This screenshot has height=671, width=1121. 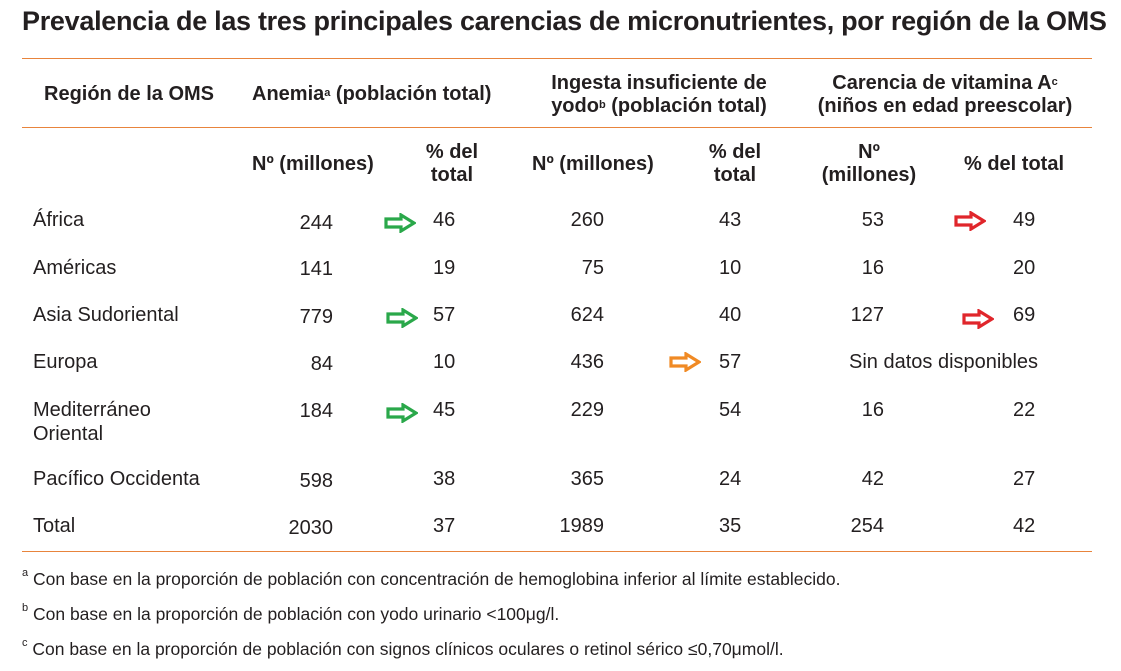 What do you see at coordinates (685, 362) in the screenshot?
I see `arrow-orange-icon` at bounding box center [685, 362].